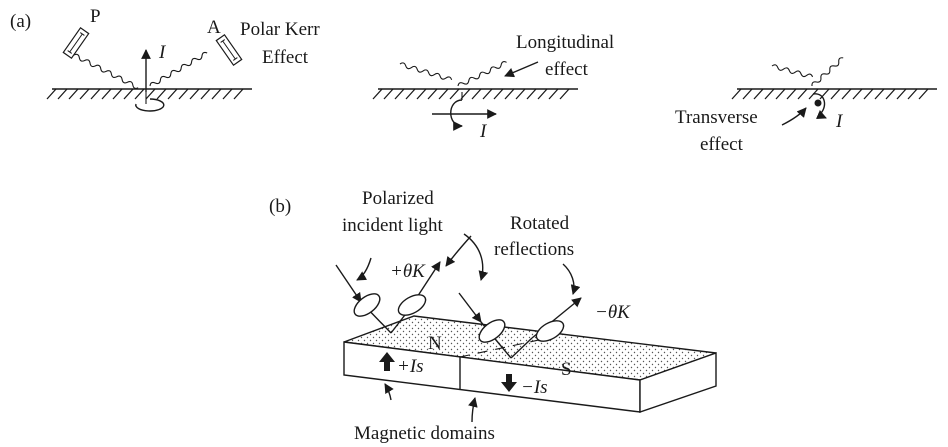 Image resolution: width=948 pixels, height=447 pixels. What do you see at coordinates (458, 251) in the screenshot?
I see `pointer-incident-right` at bounding box center [458, 251].